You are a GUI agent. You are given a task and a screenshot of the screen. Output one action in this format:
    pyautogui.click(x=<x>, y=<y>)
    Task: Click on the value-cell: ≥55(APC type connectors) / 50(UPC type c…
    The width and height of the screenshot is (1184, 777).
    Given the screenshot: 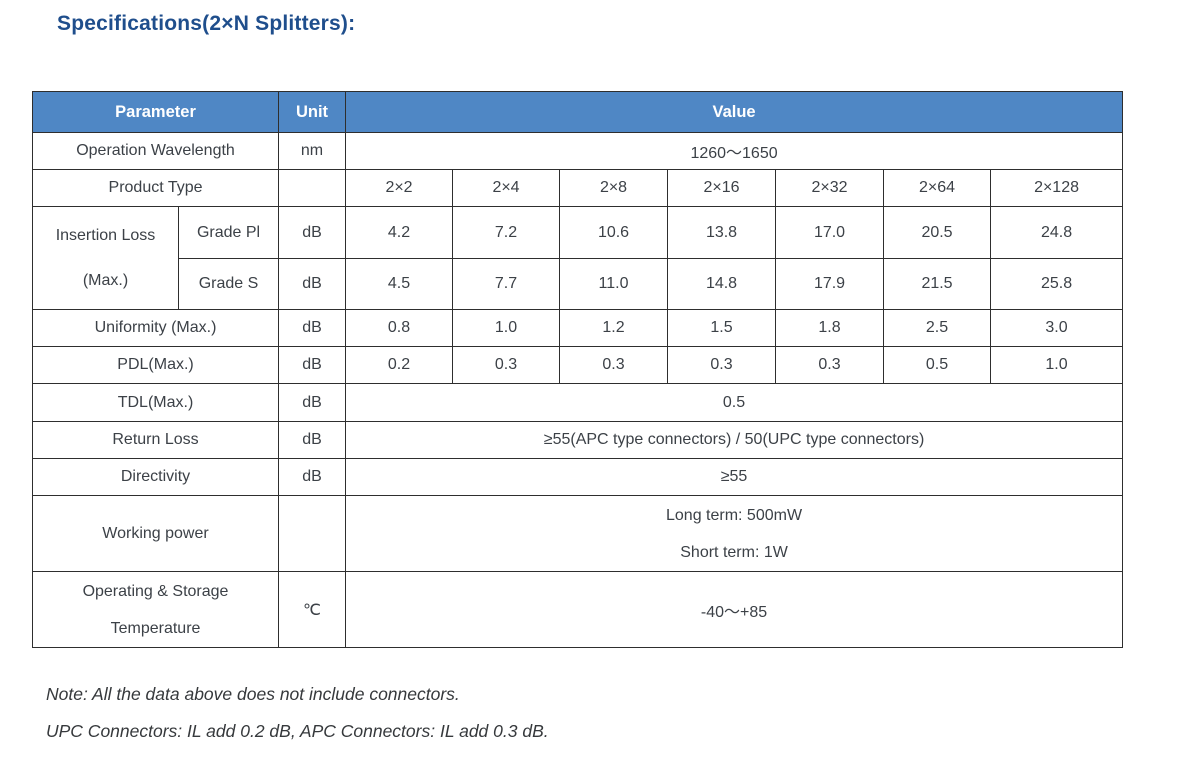 What is the action you would take?
    pyautogui.click(x=734, y=440)
    